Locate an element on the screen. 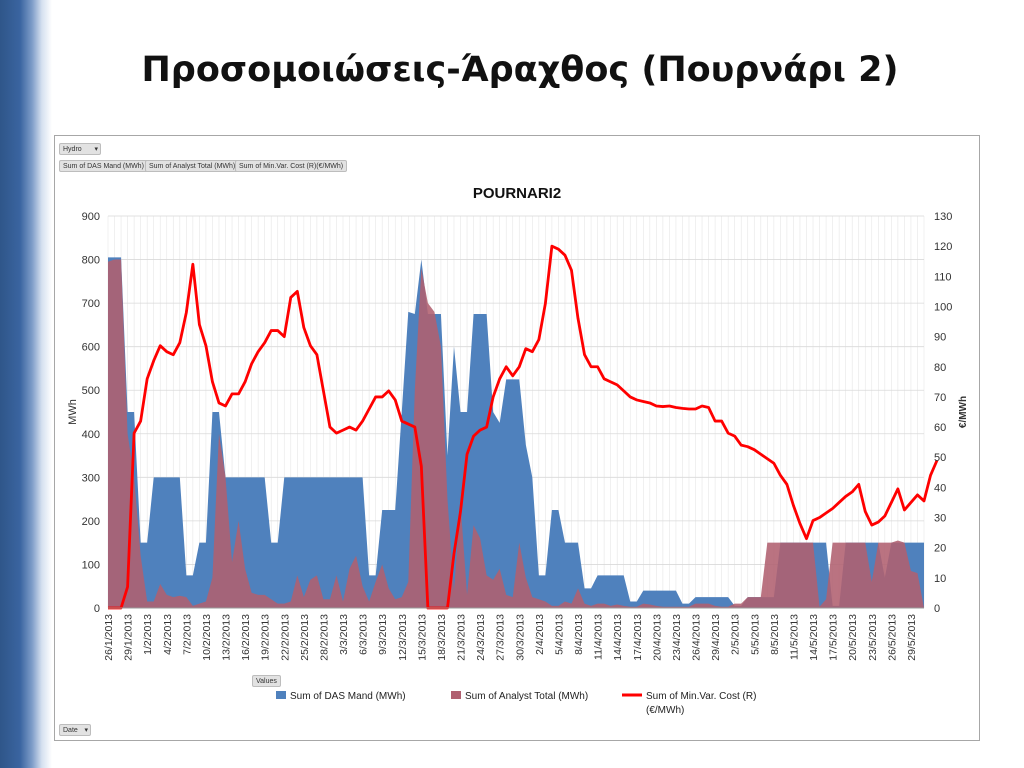 Image resolution: width=1024 pixels, height=768 pixels. x-tick-label: 26/1/2013 is located at coordinates (109, 637).